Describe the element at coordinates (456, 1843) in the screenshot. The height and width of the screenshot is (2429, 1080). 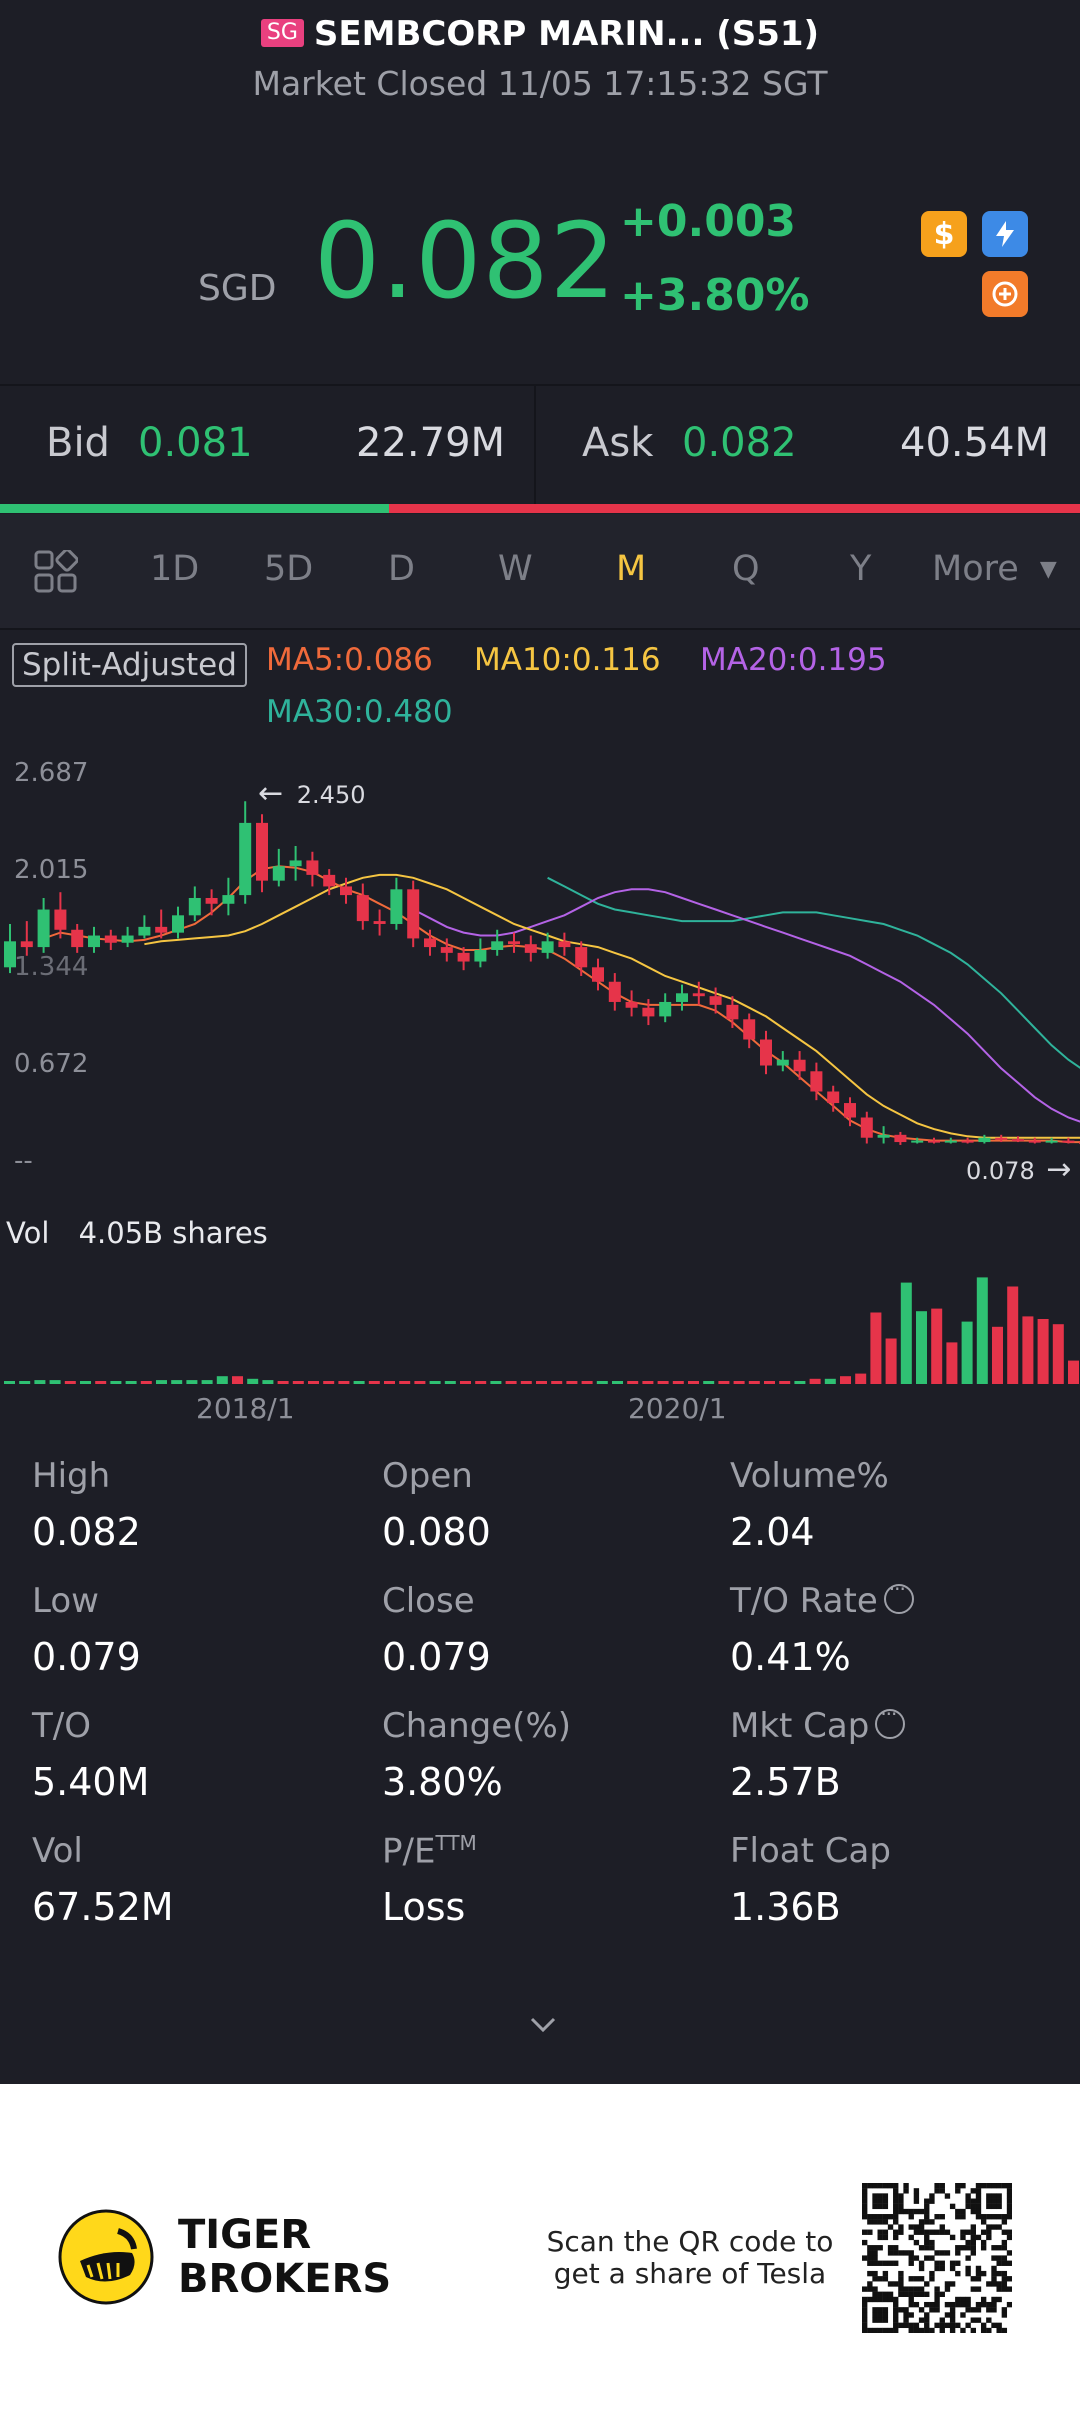
I see `stat-label-sup: TTM` at that location.